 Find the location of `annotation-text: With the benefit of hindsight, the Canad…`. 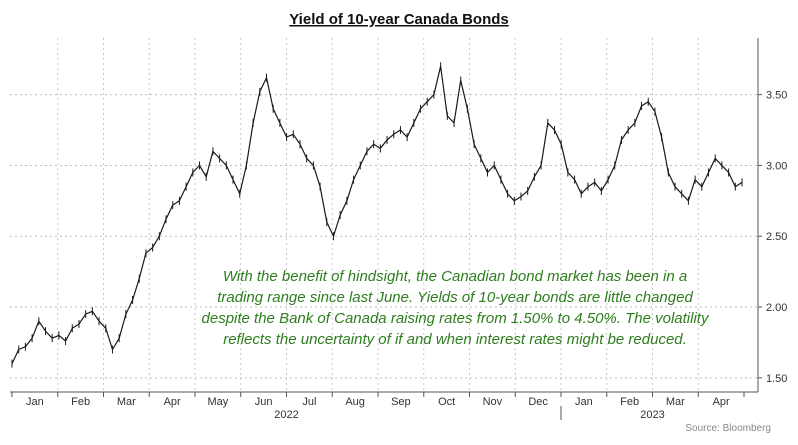

annotation-text: With the benefit of hindsight, the Canad… is located at coordinates (455, 308).